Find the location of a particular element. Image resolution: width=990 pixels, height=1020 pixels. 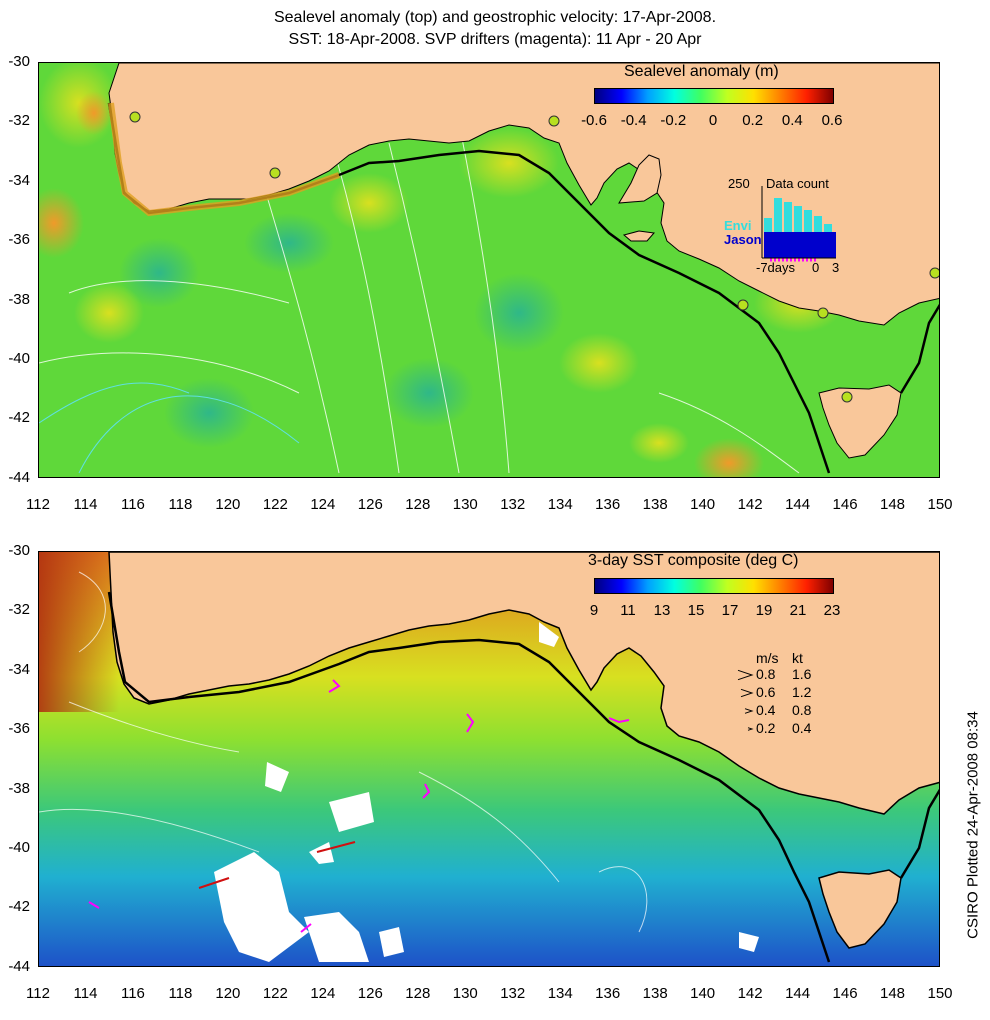

inset-count-label: 250 is located at coordinates (739, 183).